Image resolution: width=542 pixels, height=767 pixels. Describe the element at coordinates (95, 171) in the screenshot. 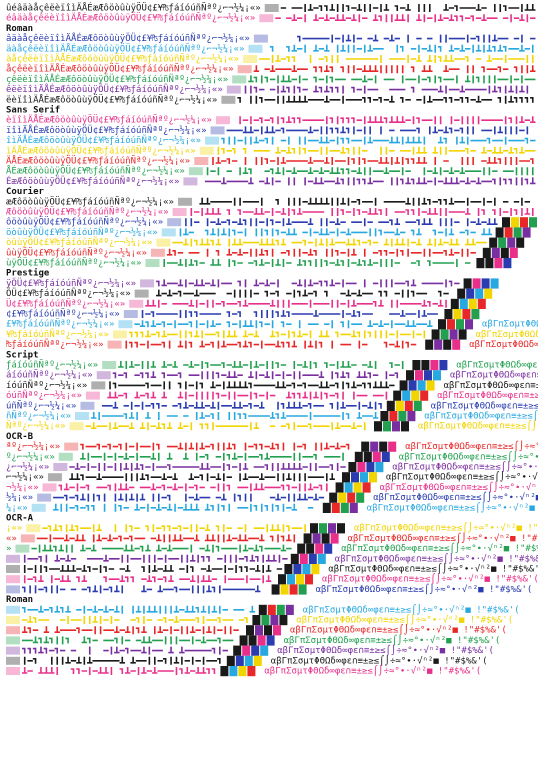

I see `char-line: ÅÉæÆôöòûùÿÖÜ¢£¥₧ƒáíóúñÑªº¿⌐¬½¼¡«»` at that location.